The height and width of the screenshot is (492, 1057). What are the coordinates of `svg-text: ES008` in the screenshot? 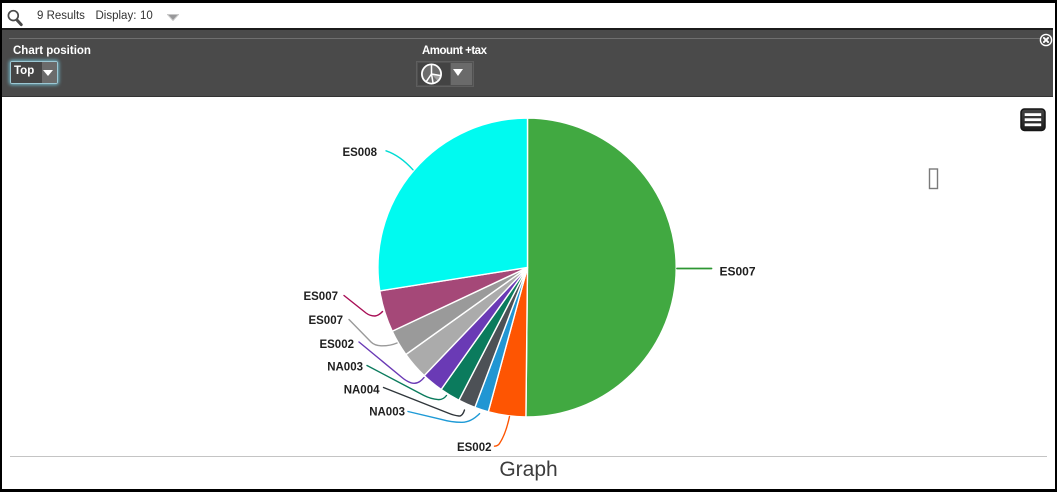 It's located at (359, 153).